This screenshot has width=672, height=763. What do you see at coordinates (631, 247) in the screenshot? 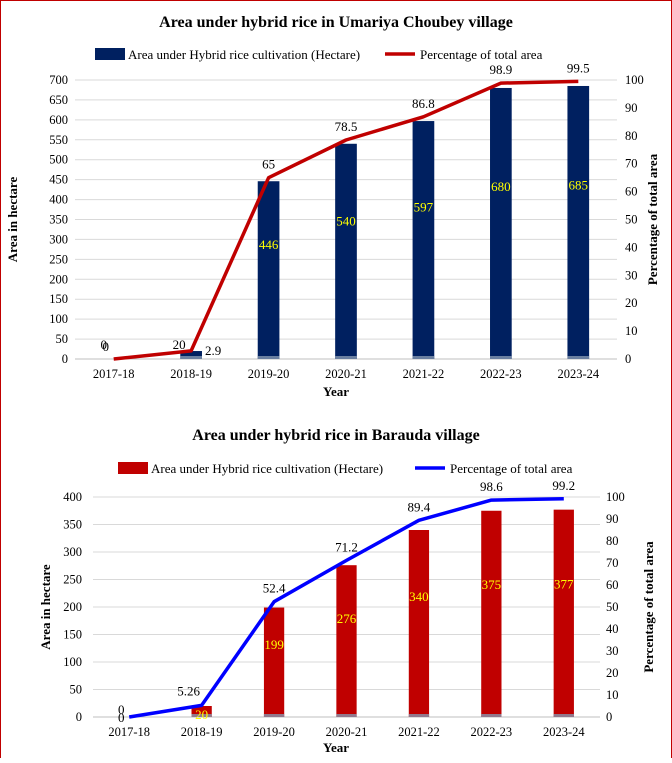
I see `y2-tick-label: 40` at bounding box center [631, 247].